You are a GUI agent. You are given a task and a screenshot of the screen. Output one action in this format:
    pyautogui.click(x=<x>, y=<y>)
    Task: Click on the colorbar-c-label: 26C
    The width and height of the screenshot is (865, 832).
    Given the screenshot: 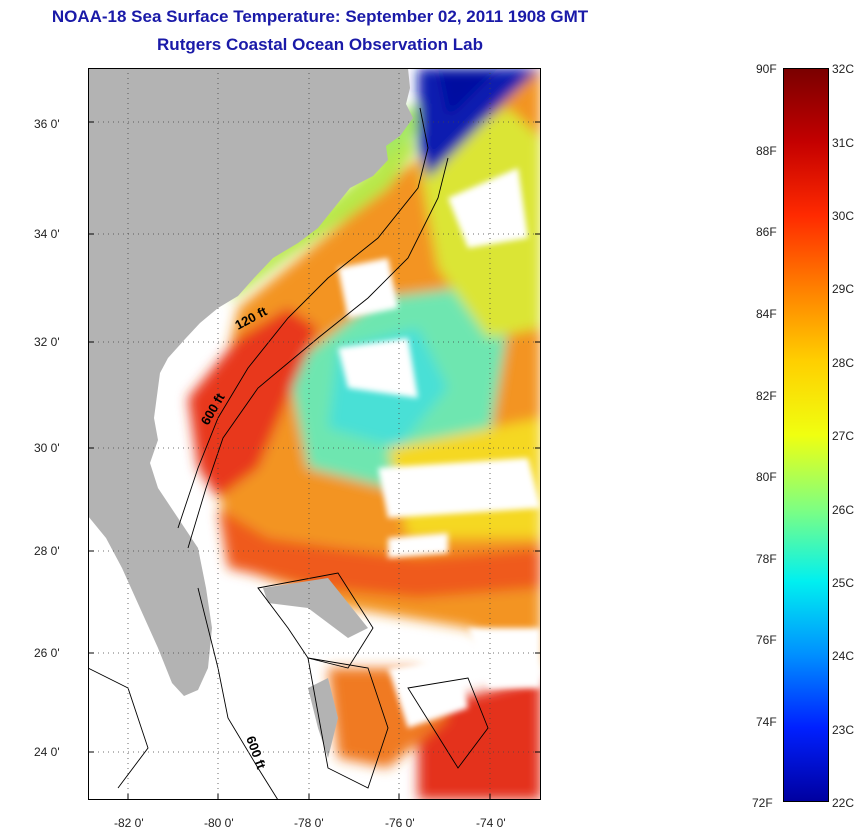 What is the action you would take?
    pyautogui.click(x=843, y=510)
    